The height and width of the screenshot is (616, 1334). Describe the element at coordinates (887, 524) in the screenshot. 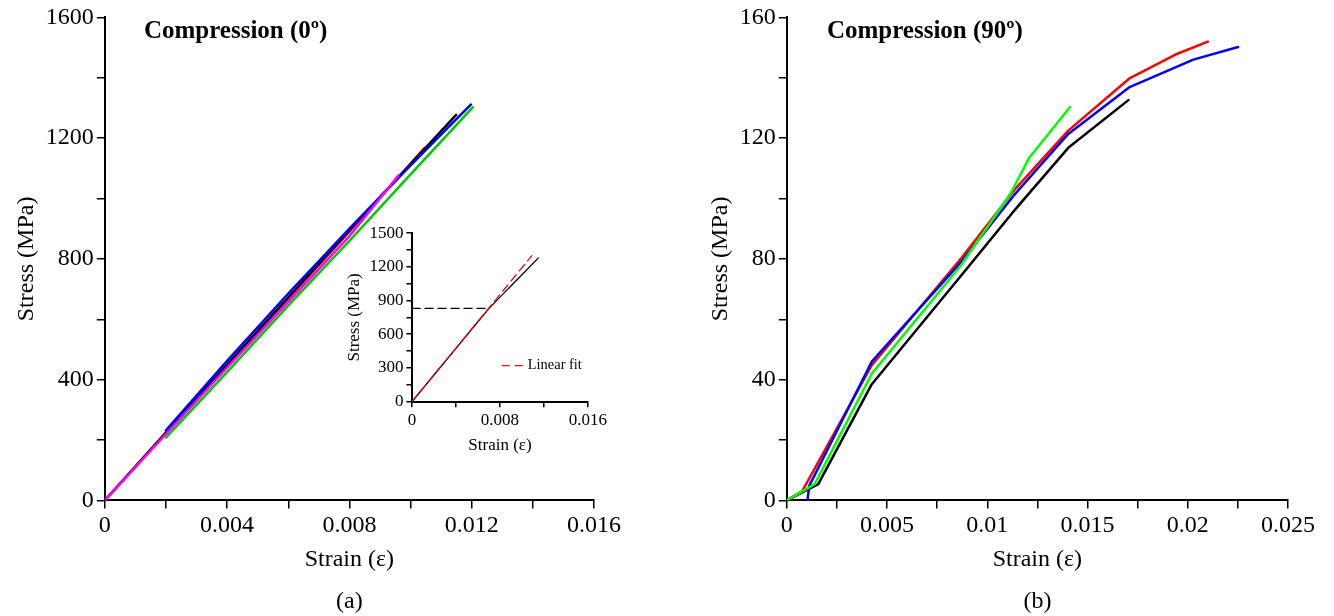

I see `x-tick-label: 0.005` at that location.